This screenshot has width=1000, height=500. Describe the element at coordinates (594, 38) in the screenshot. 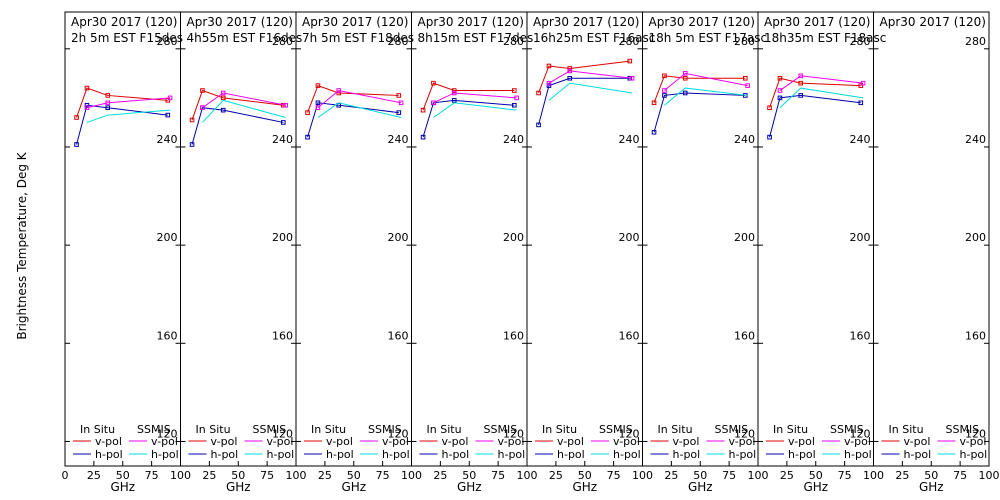

I see `panel-time: 16h25m EST F16asc` at that location.